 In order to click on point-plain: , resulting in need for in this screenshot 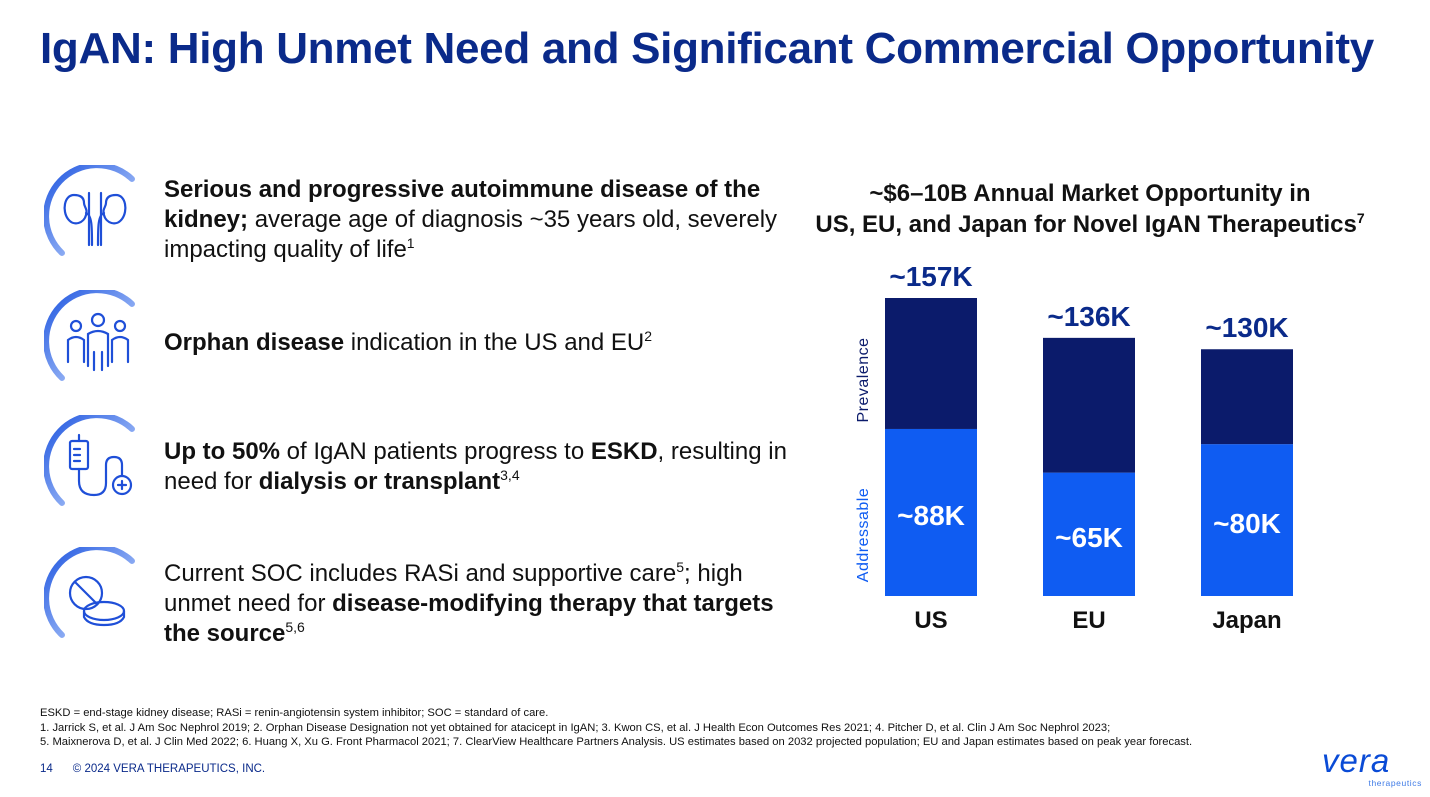, I will do `click(475, 466)`.